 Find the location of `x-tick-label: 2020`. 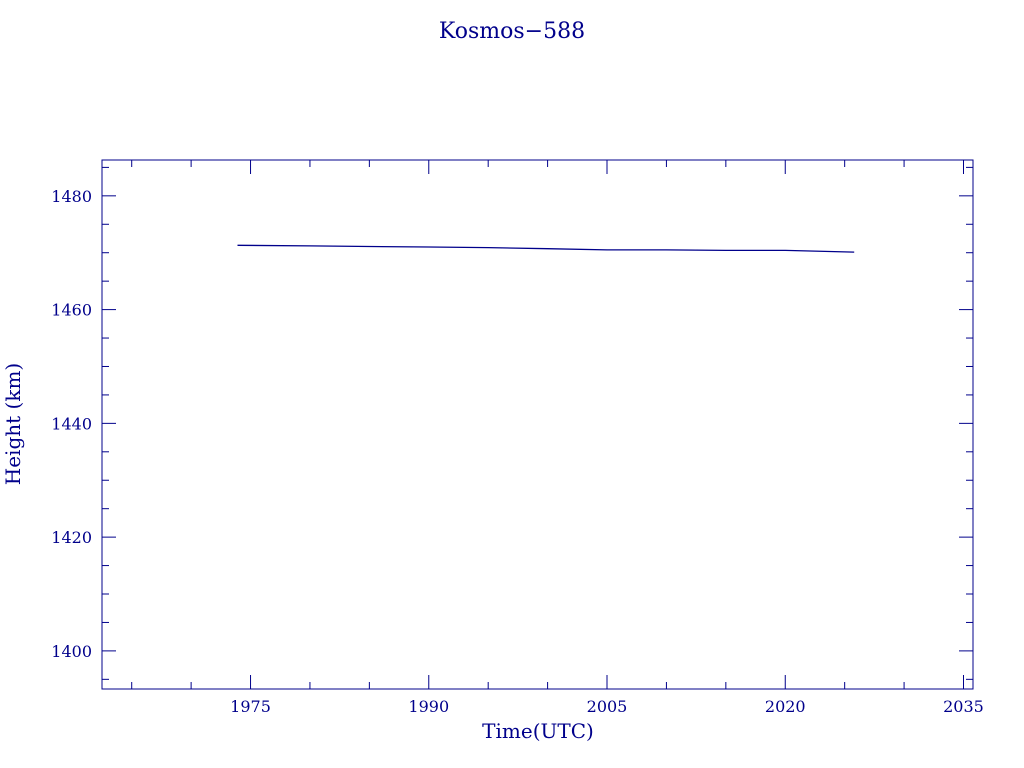

x-tick-label: 2020 is located at coordinates (785, 706).